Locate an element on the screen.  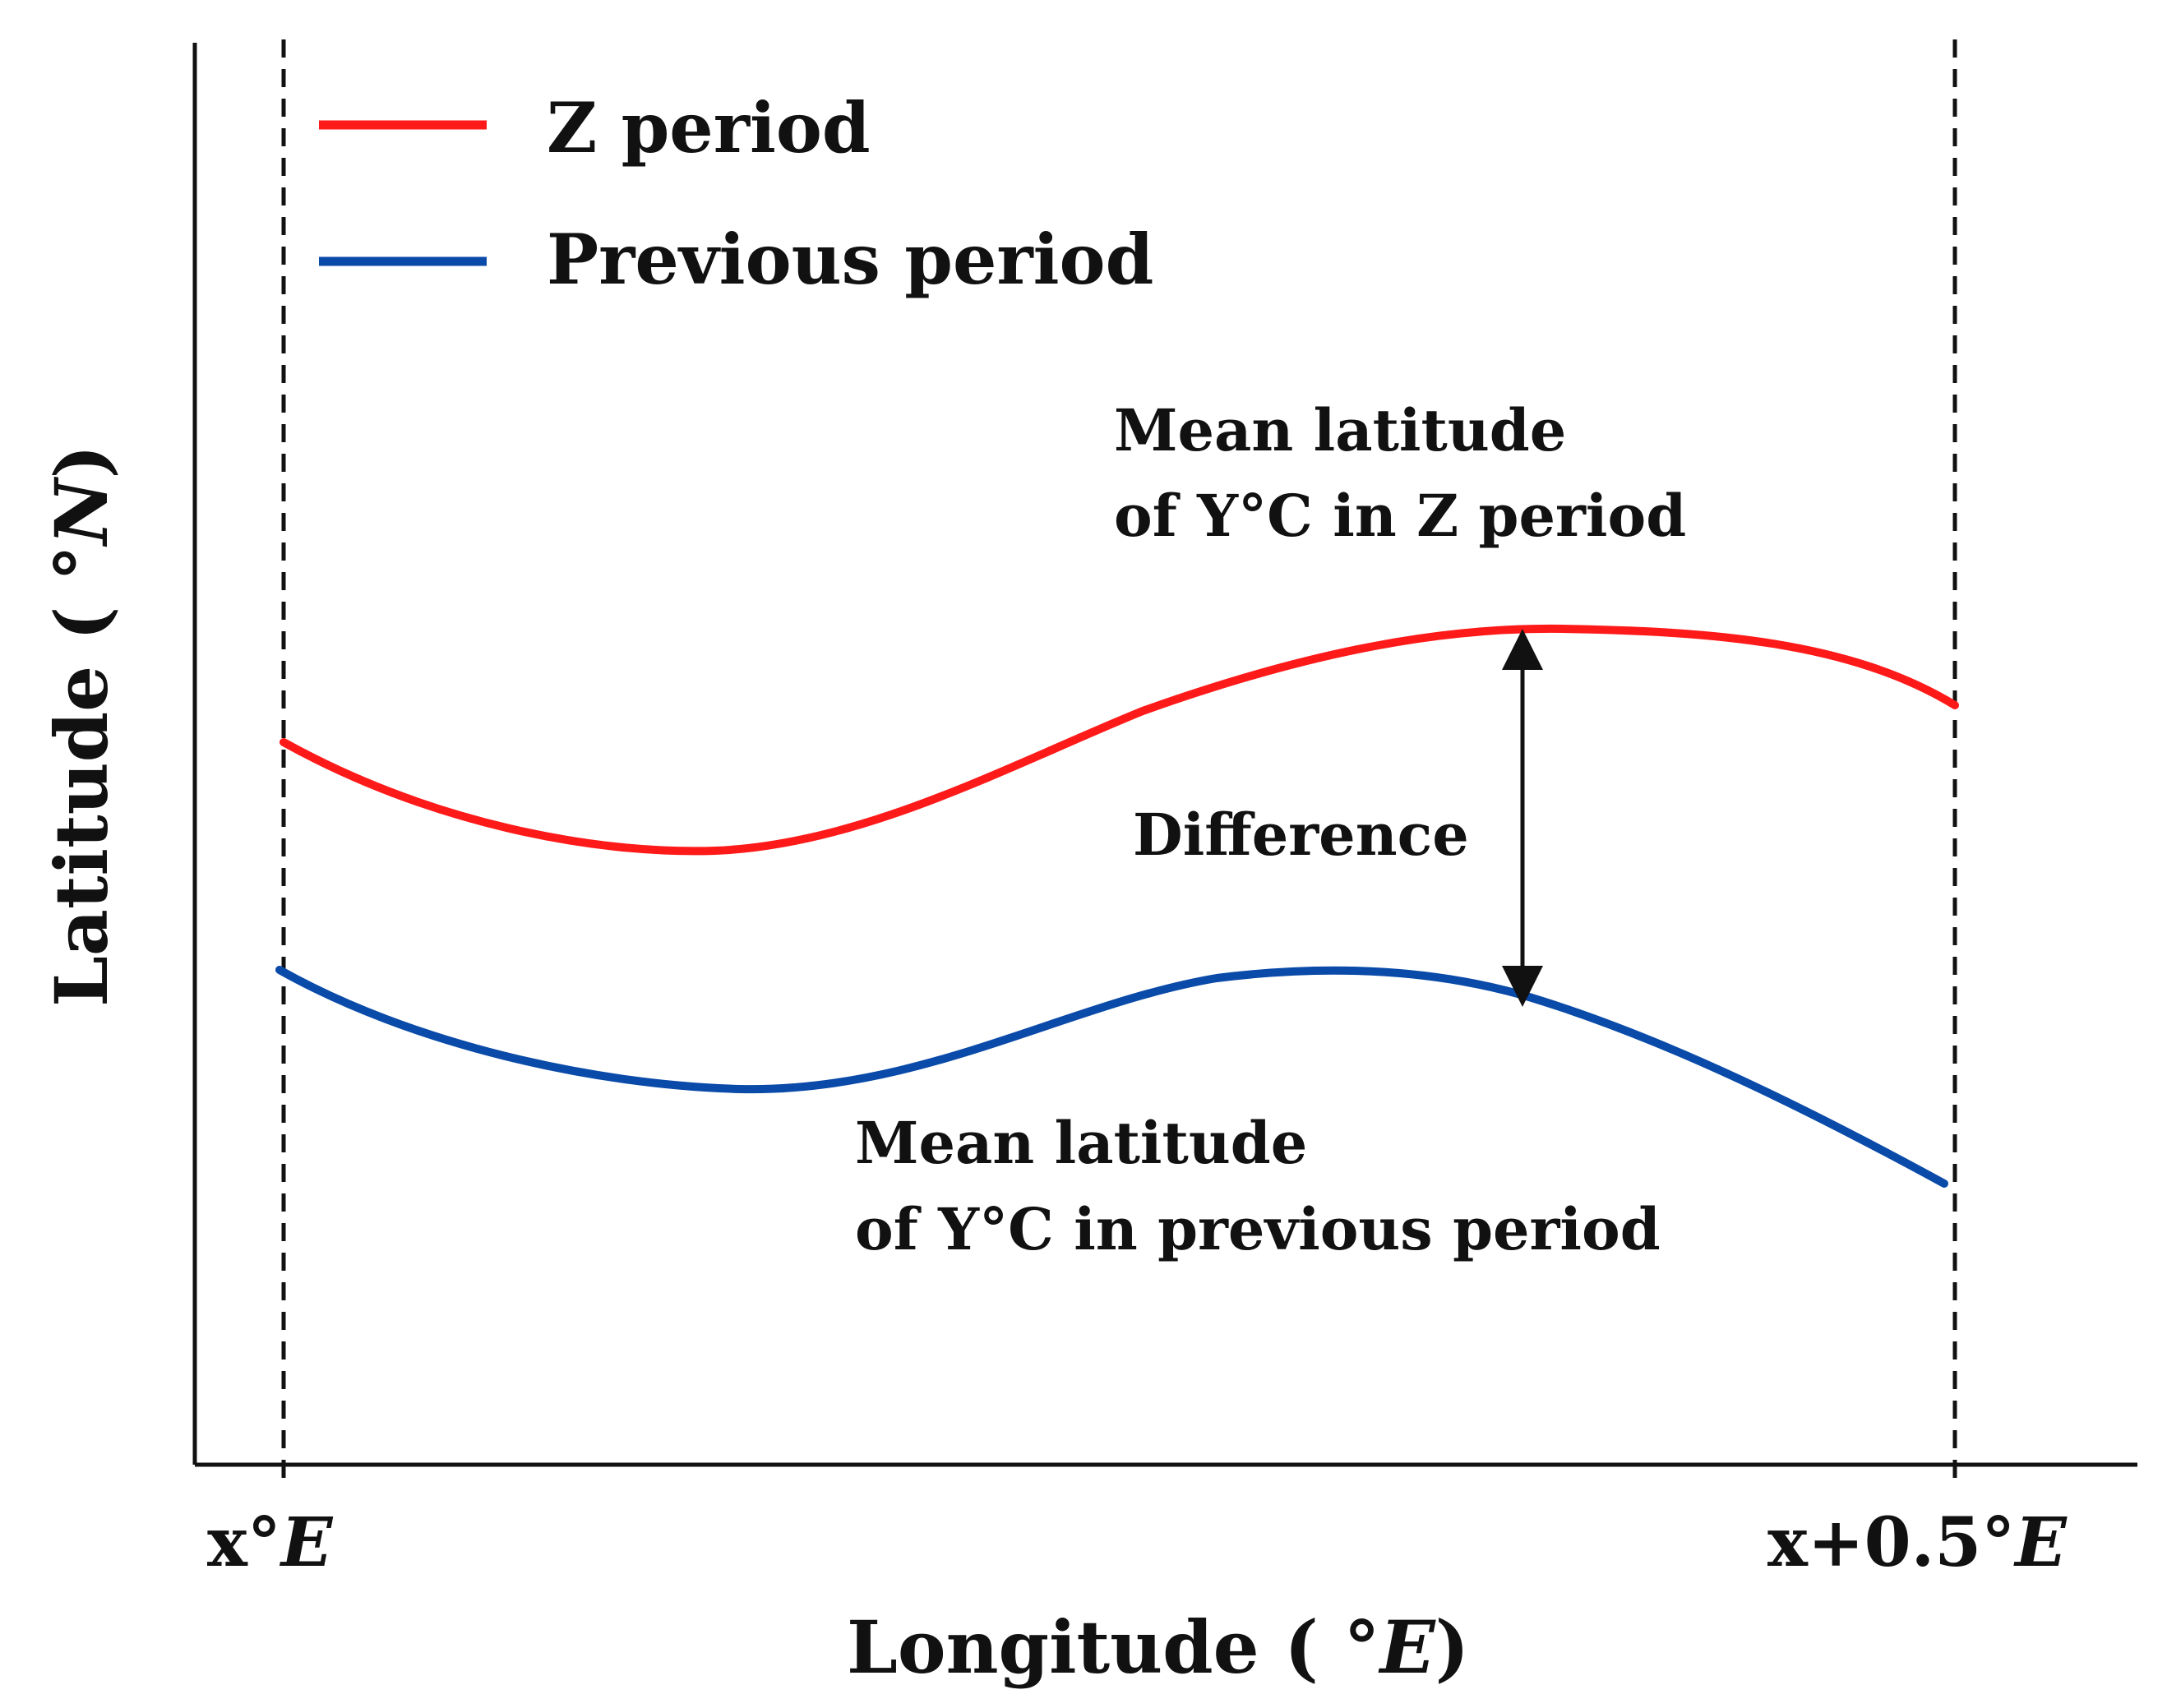
legend-label-previous-period: Previous period is located at coordinates (850, 259).